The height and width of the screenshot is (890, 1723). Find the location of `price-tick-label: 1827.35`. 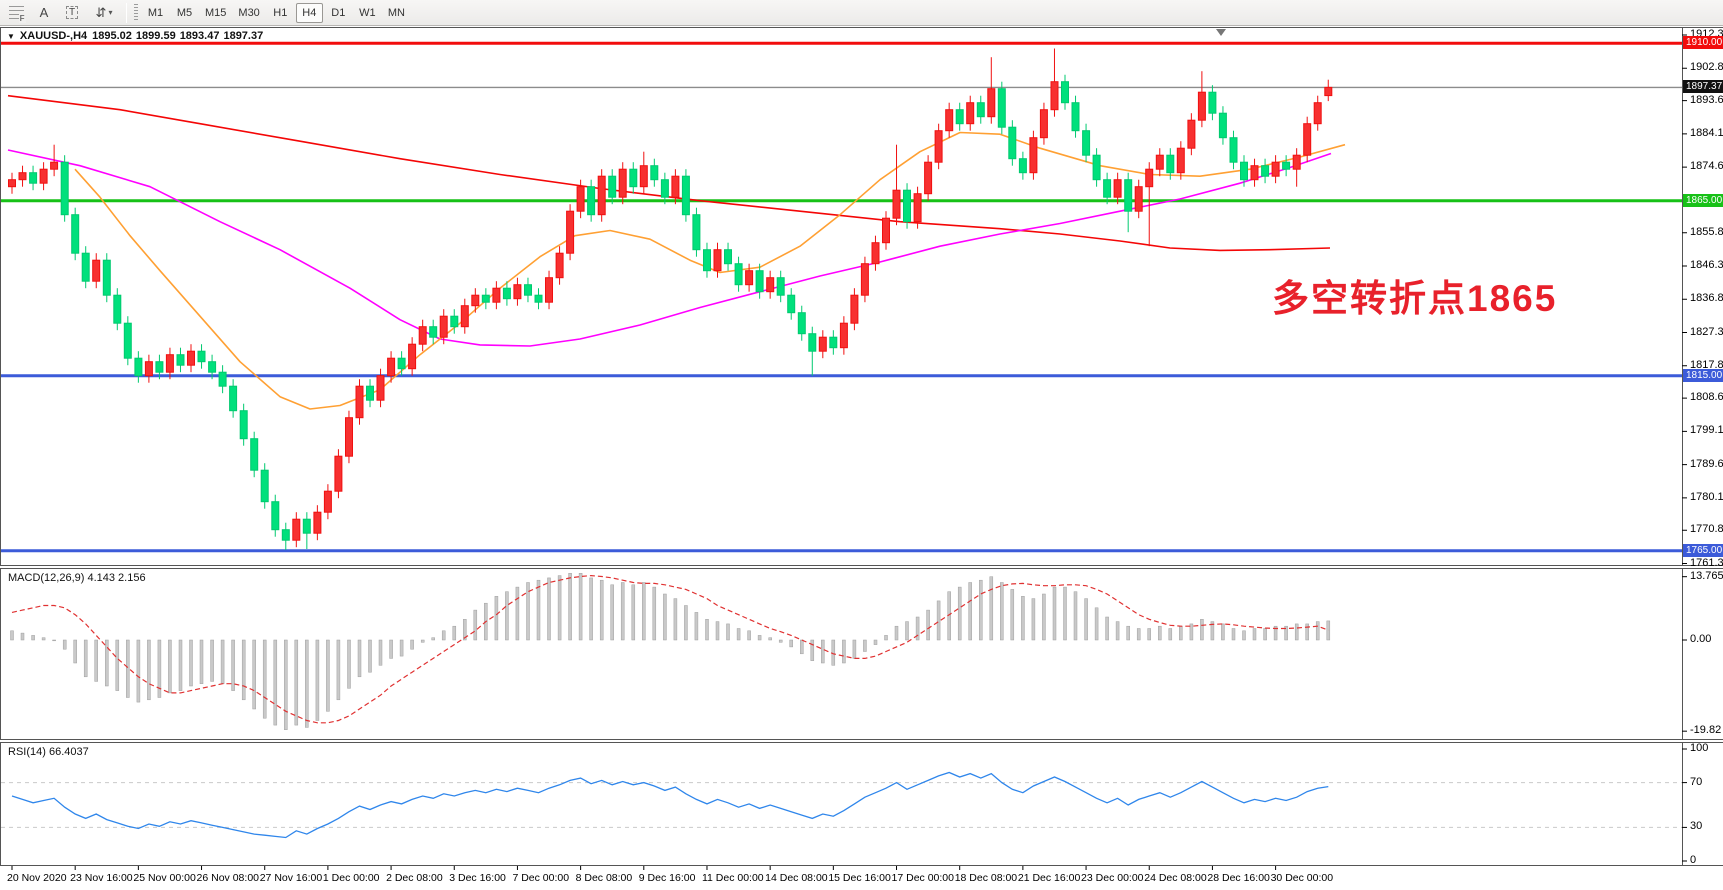

price-tick-label: 1827.35 is located at coordinates (1706, 331).